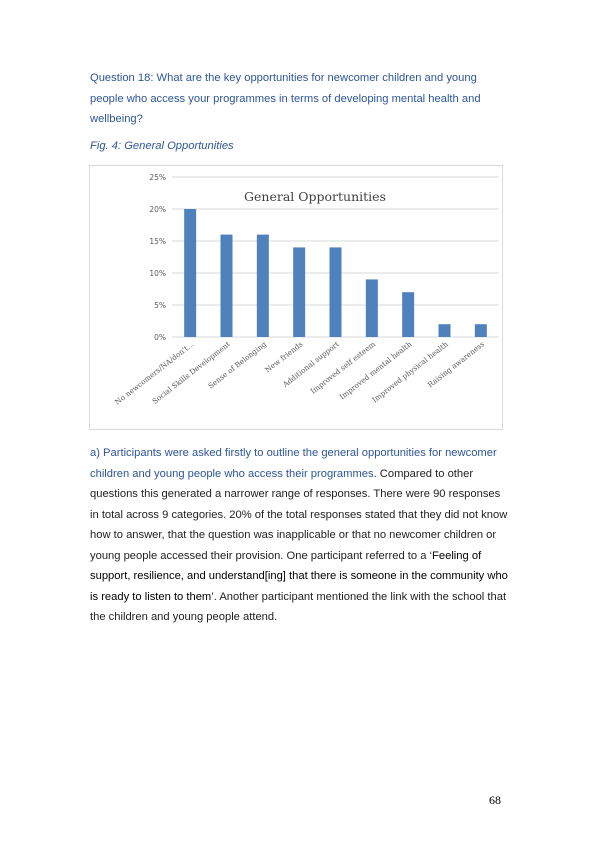 The width and height of the screenshot is (595, 843). What do you see at coordinates (315, 196) in the screenshot?
I see `chart-title: General Opportunities` at bounding box center [315, 196].